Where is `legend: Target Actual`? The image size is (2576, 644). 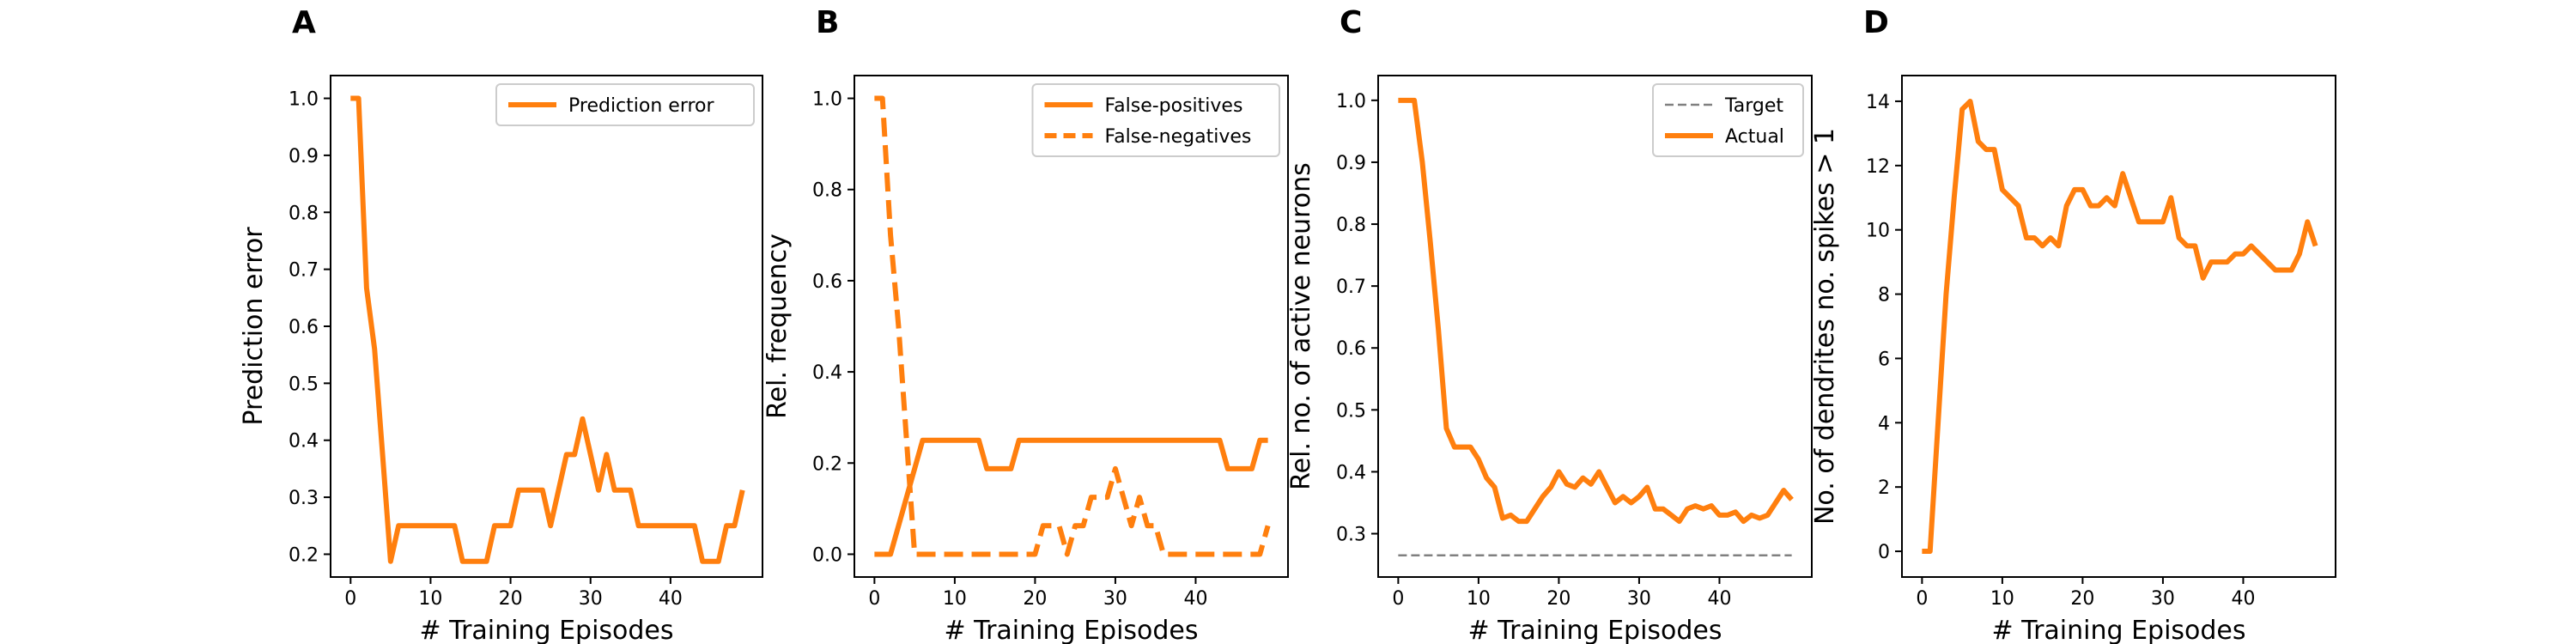
legend: Target Actual is located at coordinates (1728, 120).